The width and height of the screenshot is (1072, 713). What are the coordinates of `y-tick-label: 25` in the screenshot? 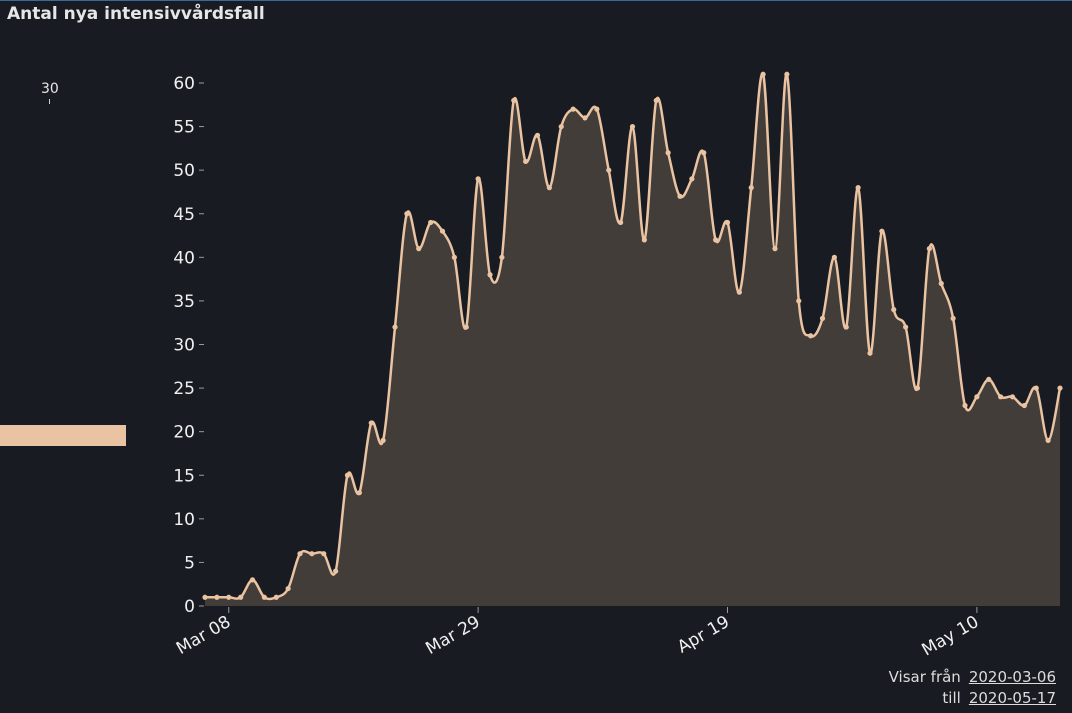 It's located at (184, 389).